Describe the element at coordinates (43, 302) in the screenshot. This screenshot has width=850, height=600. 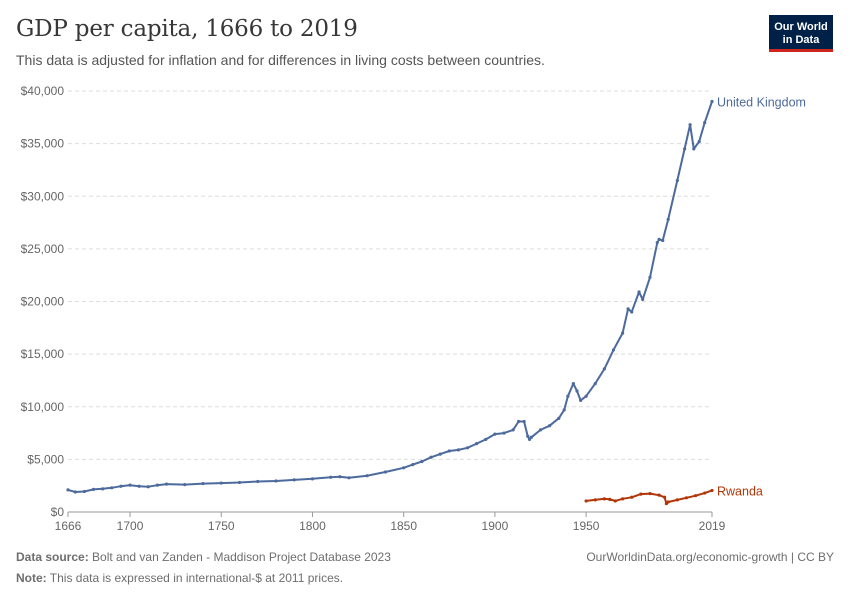
I see `y-tick-label: $20,000` at that location.